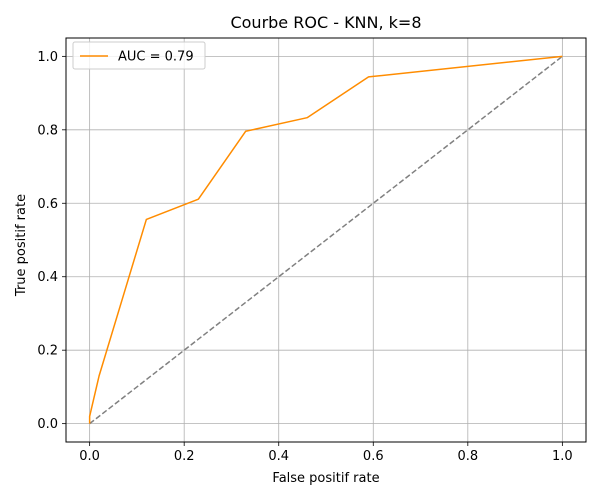 This screenshot has width=600, height=500. Describe the element at coordinates (373, 456) in the screenshot. I see `x-tick-label: 0.6` at that location.